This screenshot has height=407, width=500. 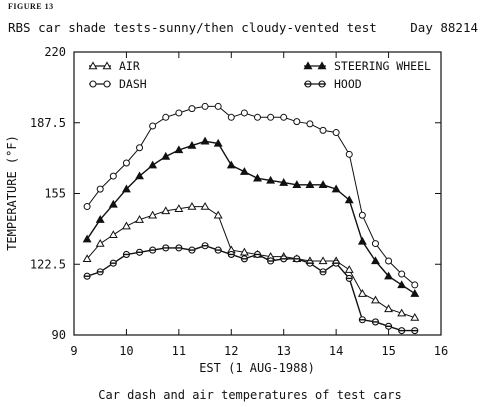 What do you see at coordinates (231, 351) in the screenshot?
I see `x-tick-label-12: 12` at bounding box center [231, 351].